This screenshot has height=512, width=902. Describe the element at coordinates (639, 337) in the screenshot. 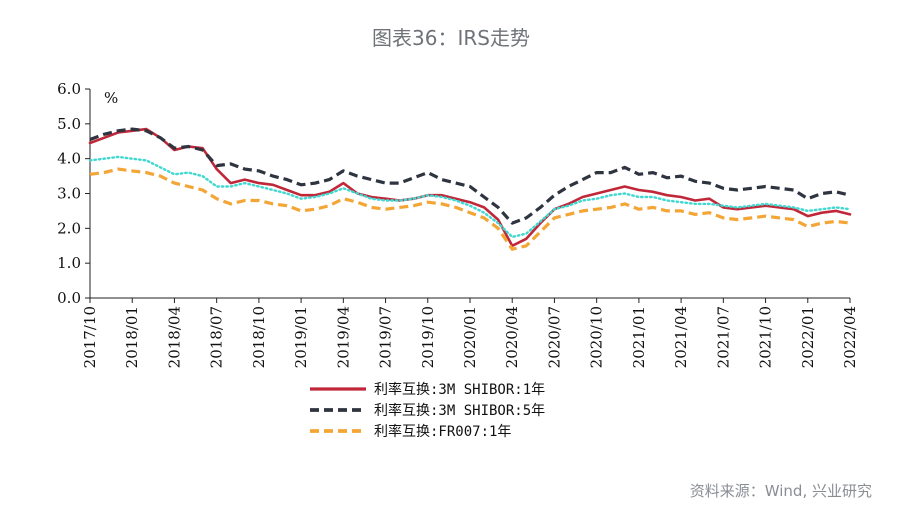

I see `x-tick-label: 2021/01` at that location.